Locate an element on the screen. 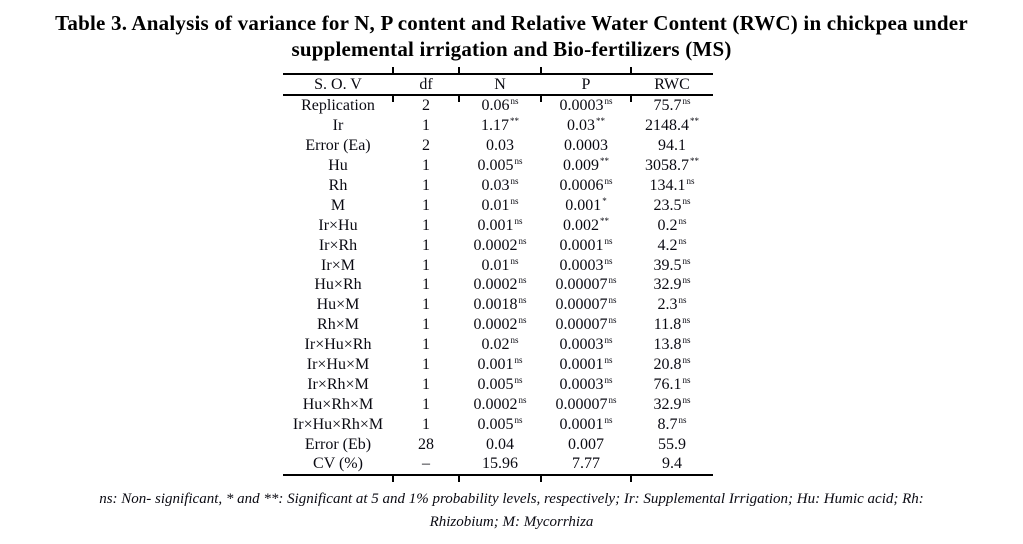  n-cell: 0.0018ns is located at coordinates (500, 305).